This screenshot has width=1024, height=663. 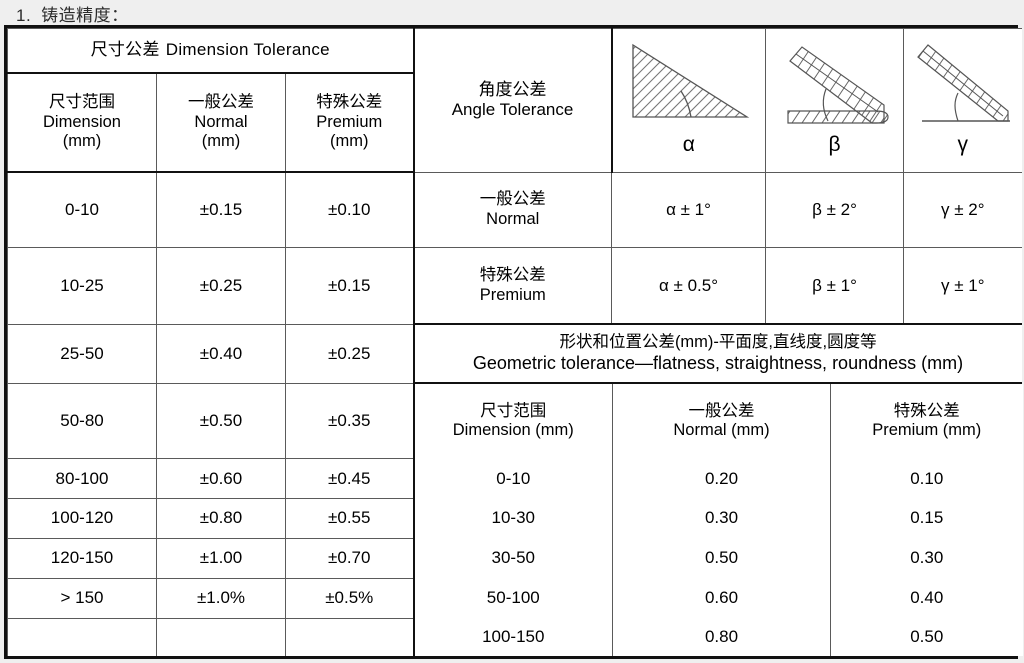 What do you see at coordinates (835, 210) in the screenshot?
I see `angle-beta-normal: β ± 2°` at bounding box center [835, 210].